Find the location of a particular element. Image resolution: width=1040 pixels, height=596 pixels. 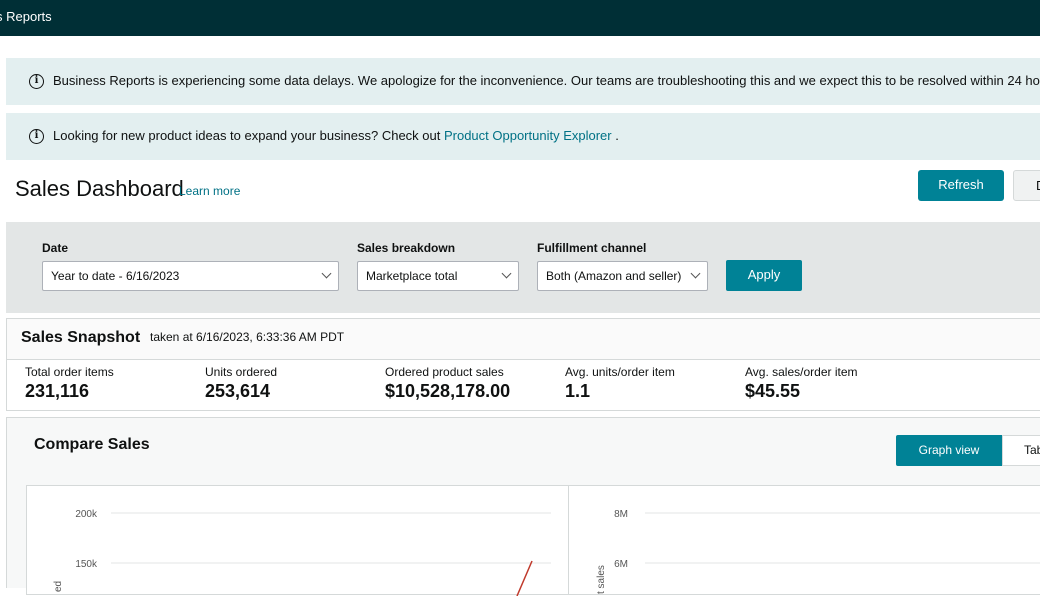

metric-label: Avg. sales/order item is located at coordinates (801, 372).